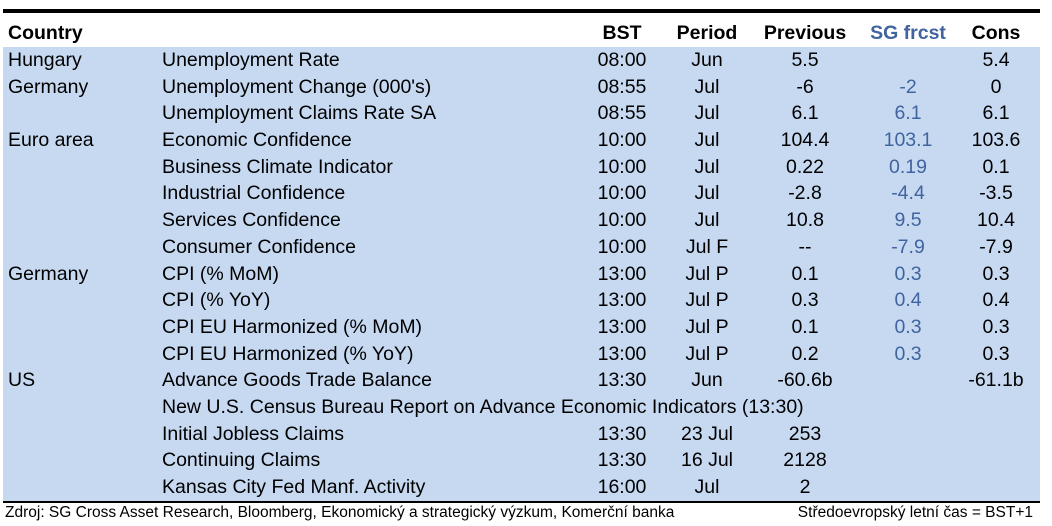 The height and width of the screenshot is (526, 1052). Describe the element at coordinates (915, 512) in the screenshot. I see `timezone-note: Středoevropský letní čas = BST+1` at that location.